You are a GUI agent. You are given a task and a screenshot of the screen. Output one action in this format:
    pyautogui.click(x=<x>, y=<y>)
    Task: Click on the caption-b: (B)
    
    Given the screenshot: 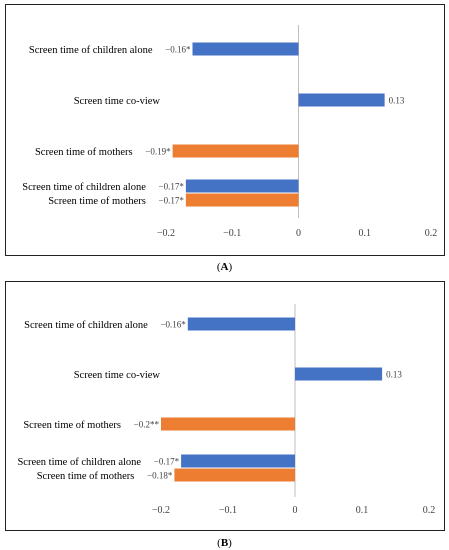 What is the action you would take?
    pyautogui.click(x=224, y=543)
    